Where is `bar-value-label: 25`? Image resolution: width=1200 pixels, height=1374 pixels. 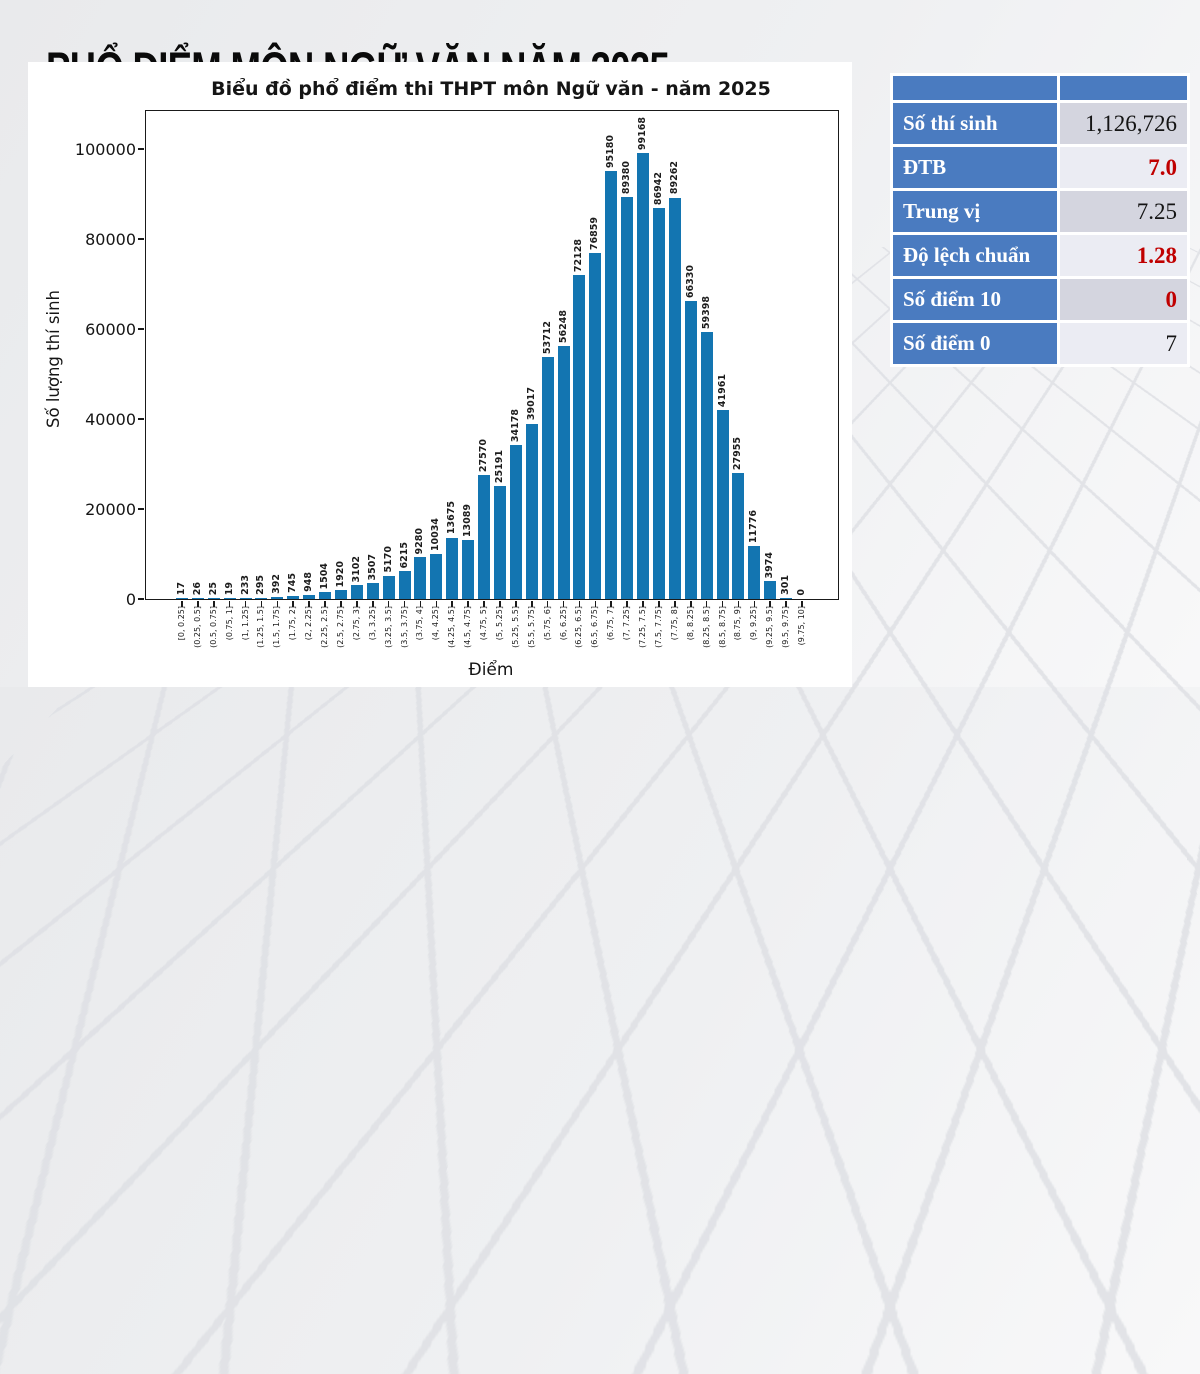 bar-value-label: 25 is located at coordinates (213, 589).